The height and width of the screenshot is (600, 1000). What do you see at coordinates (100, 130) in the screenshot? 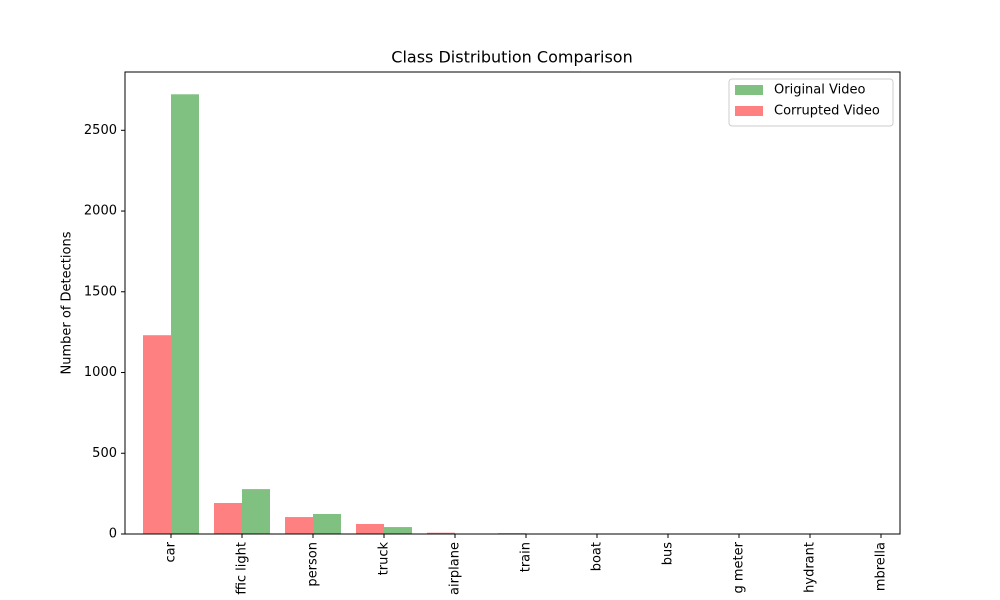
I see `y-tick-label: 2500` at bounding box center [100, 130].